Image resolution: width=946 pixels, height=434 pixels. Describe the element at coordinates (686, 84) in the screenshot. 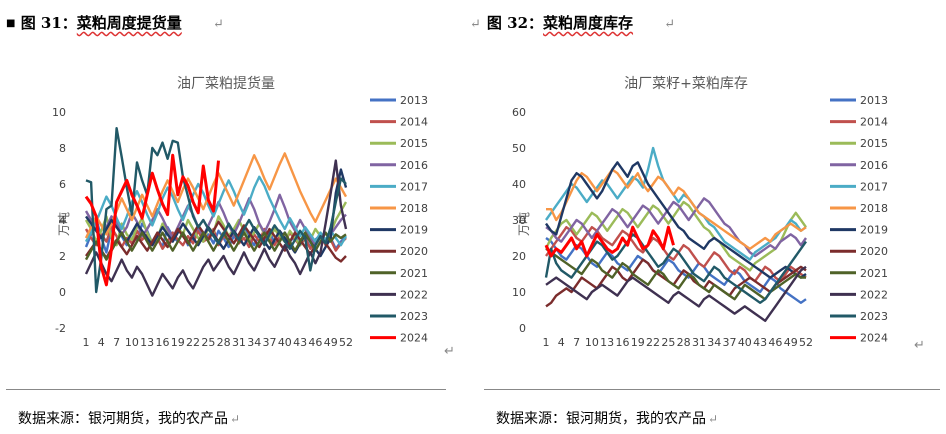

I see `chart-title: 油厂菜籽+菜粕库存` at that location.